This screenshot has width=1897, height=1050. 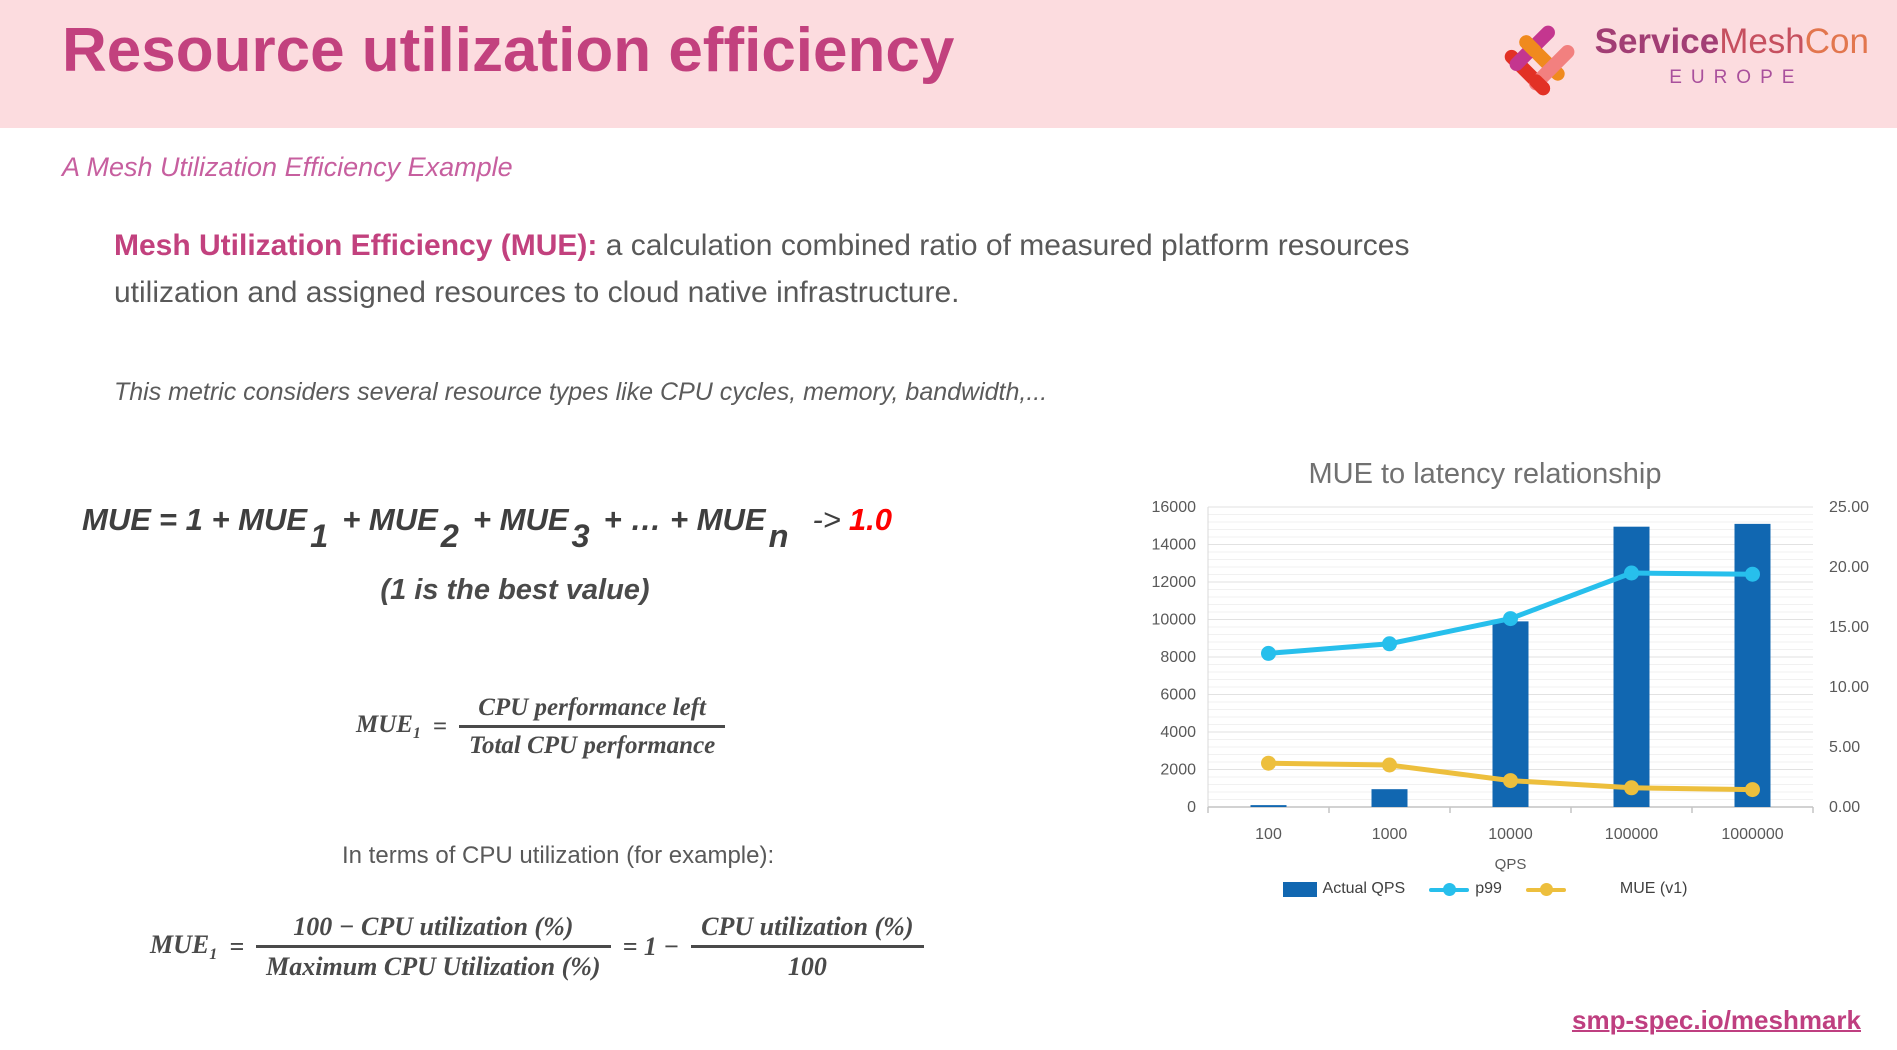 What do you see at coordinates (1174, 545) in the screenshot?
I see `left-axis-tick-label: 14000` at bounding box center [1174, 545].